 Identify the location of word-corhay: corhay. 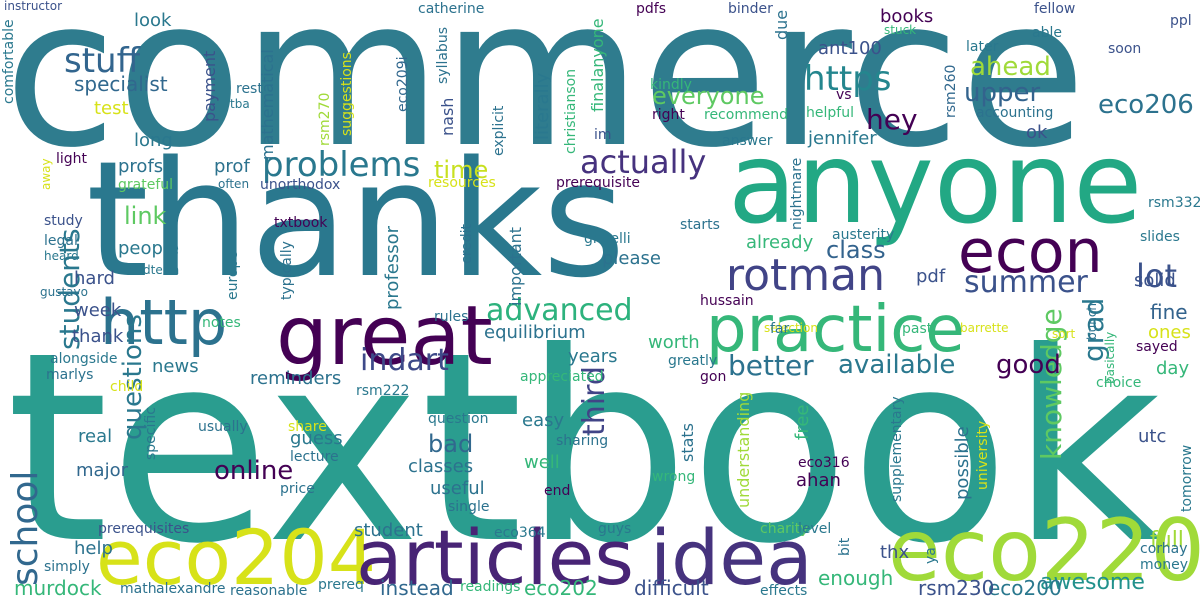
(1164, 549).